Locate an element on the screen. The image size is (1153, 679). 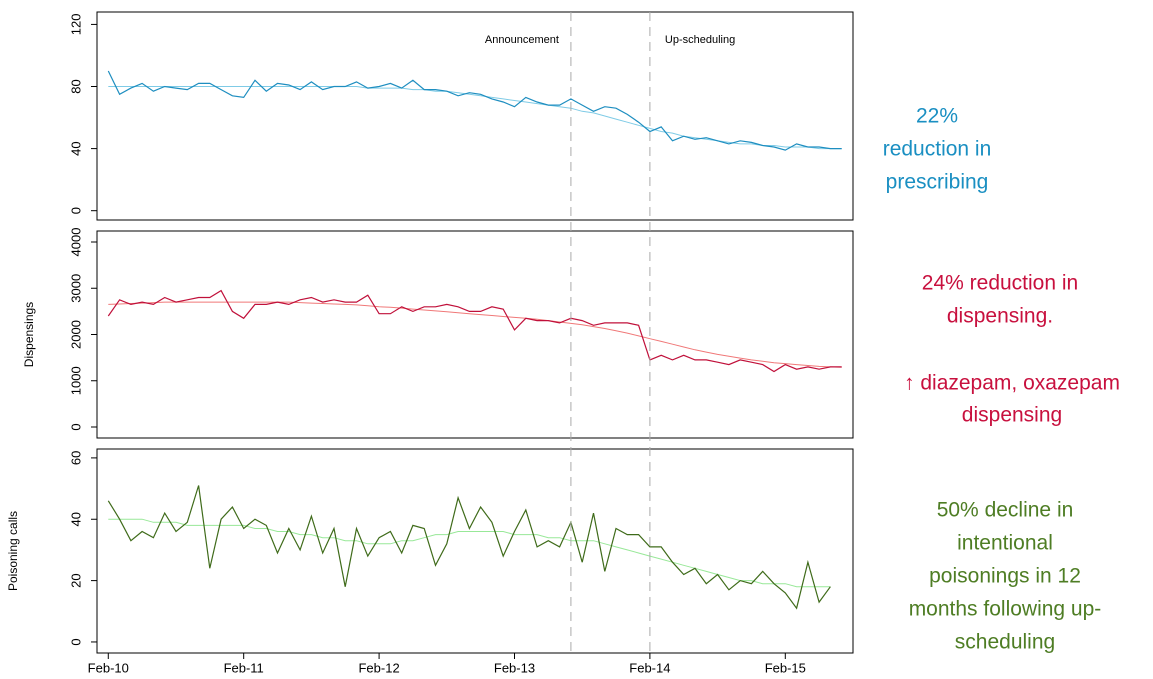
y-tick-label: 60 is located at coordinates (75, 458).